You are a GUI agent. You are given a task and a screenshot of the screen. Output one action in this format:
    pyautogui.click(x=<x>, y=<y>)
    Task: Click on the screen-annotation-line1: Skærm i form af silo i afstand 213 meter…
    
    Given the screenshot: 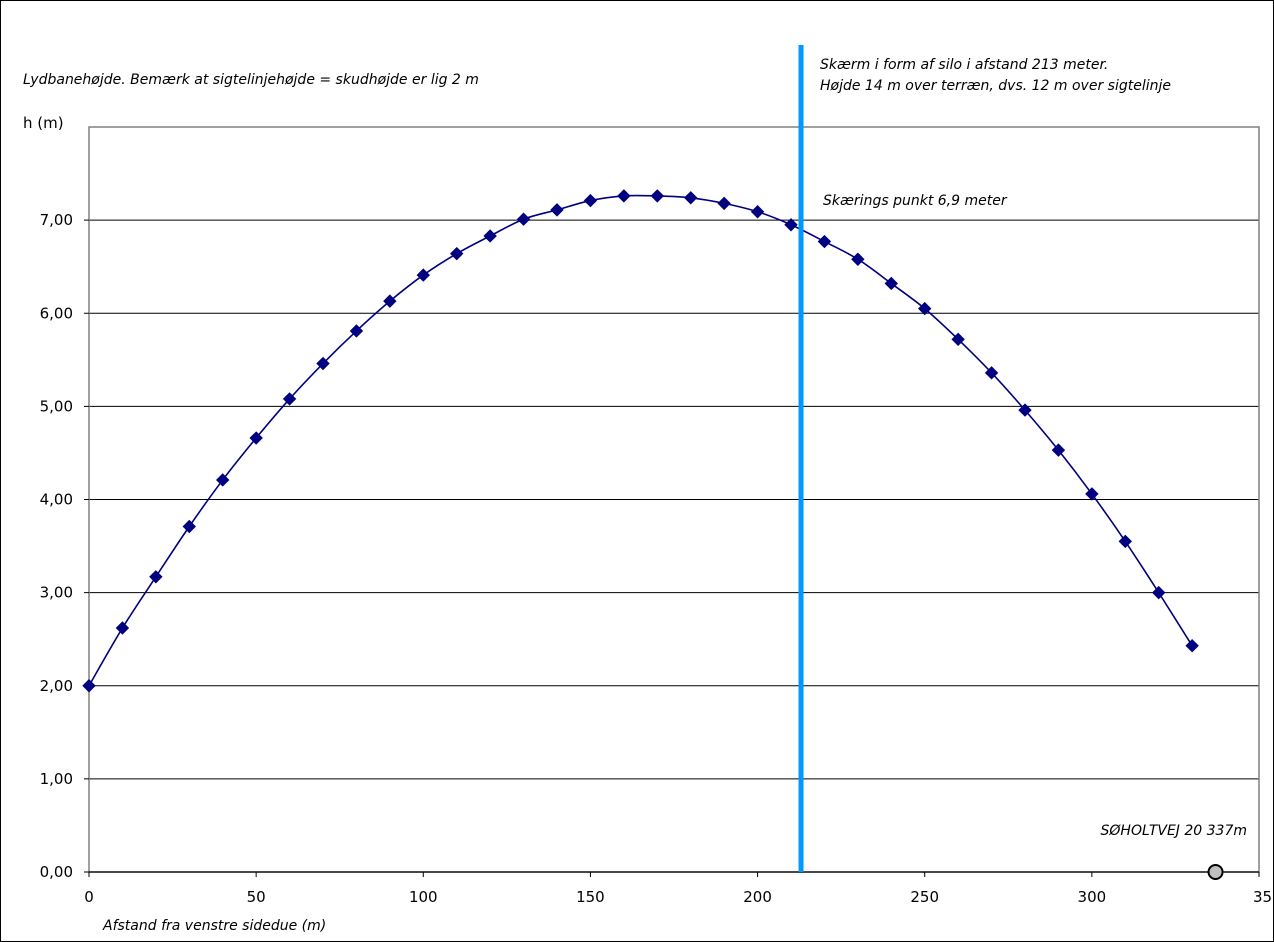 What is the action you would take?
    pyautogui.click(x=964, y=65)
    